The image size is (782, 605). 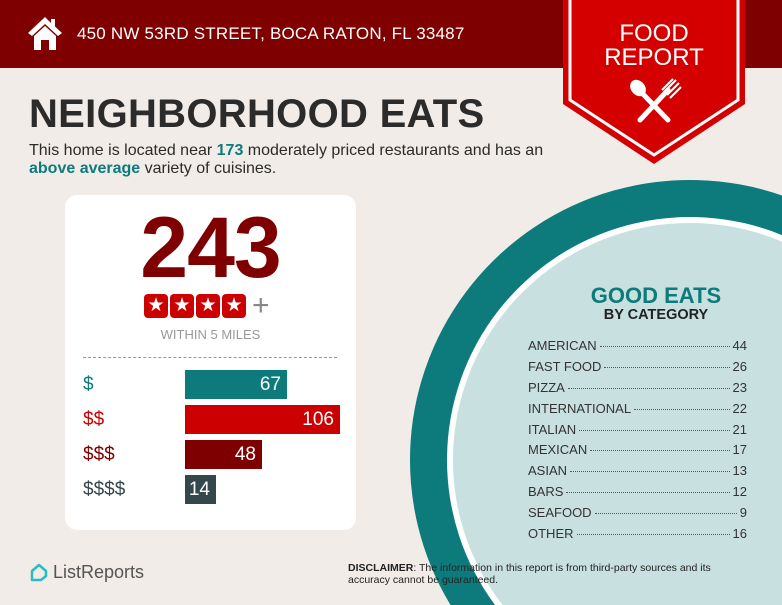 I want to click on category-count: 13, so click(x=739, y=471).